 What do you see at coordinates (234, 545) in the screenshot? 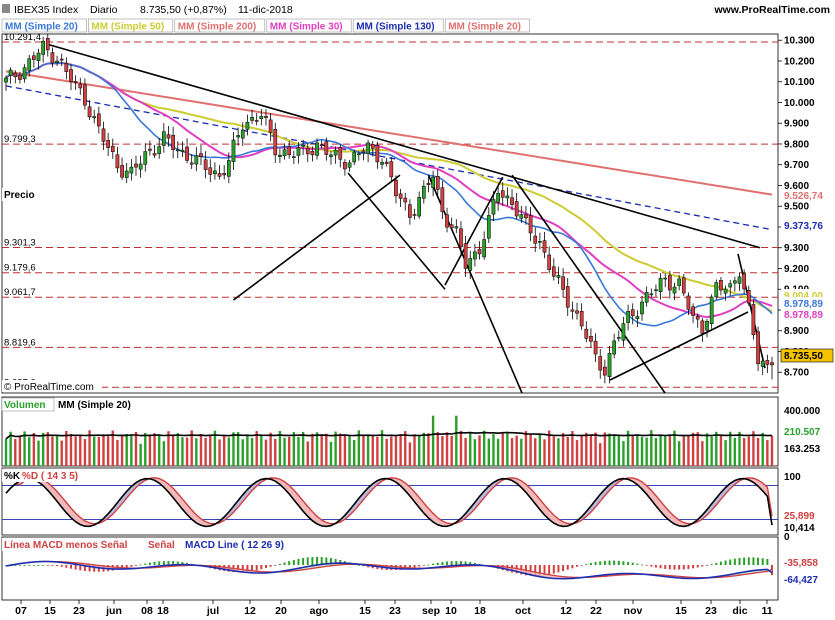
I see `macd-line-label: MACD Line ( 12 26 9)` at bounding box center [234, 545].